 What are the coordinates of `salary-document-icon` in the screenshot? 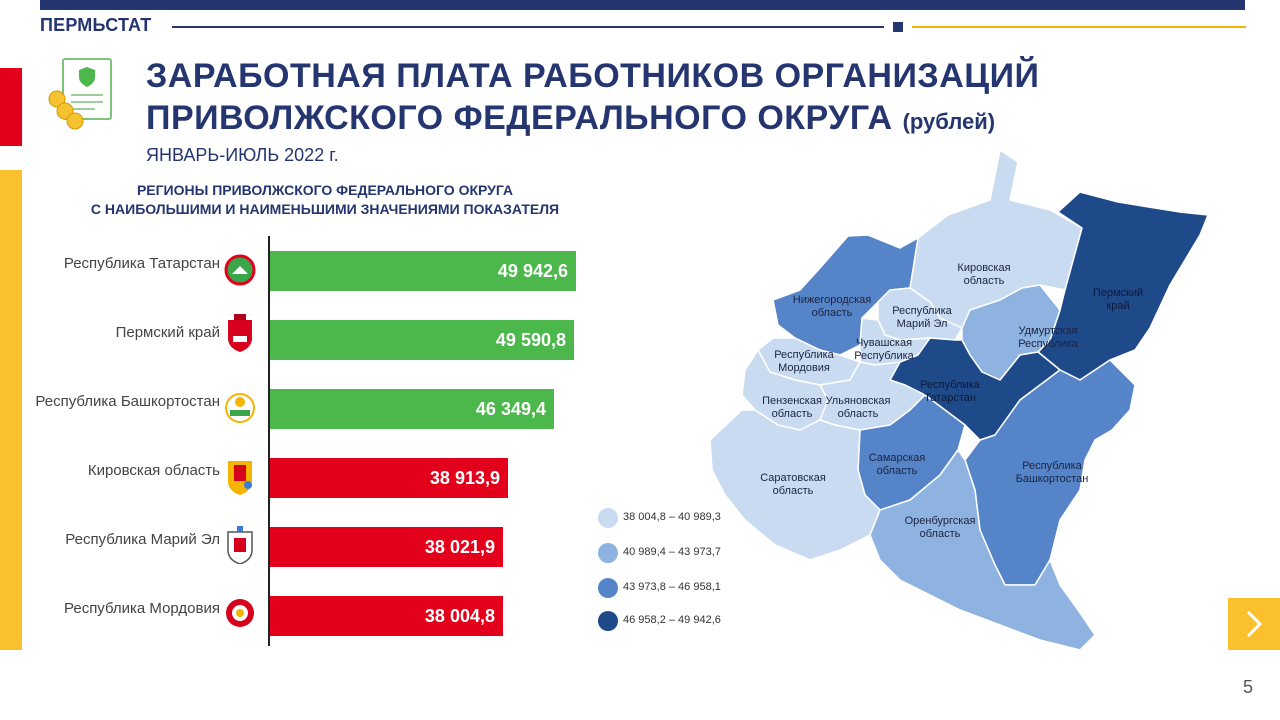 It's located at (80, 94).